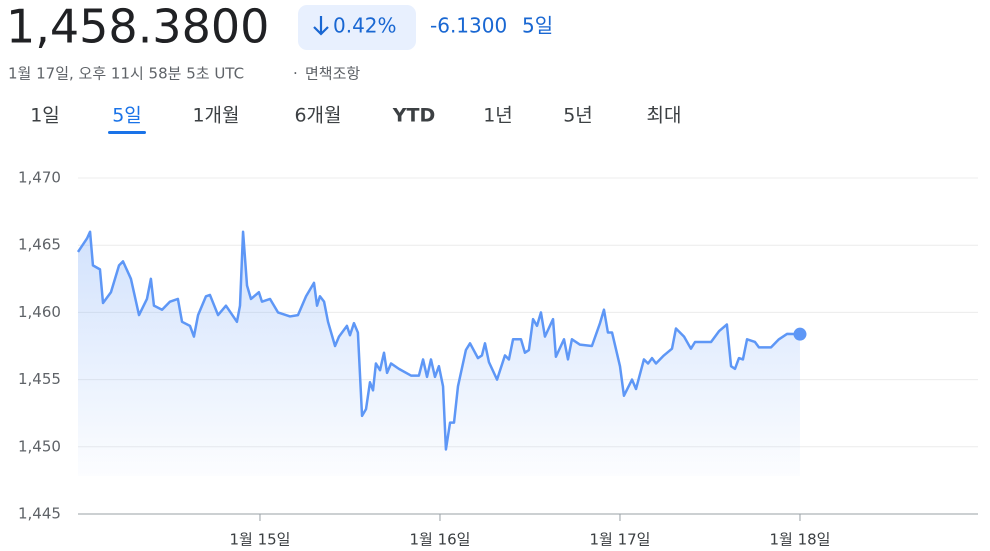 The width and height of the screenshot is (990, 551). What do you see at coordinates (439, 540) in the screenshot?
I see `x-tick-label: 1월 16일` at bounding box center [439, 540].